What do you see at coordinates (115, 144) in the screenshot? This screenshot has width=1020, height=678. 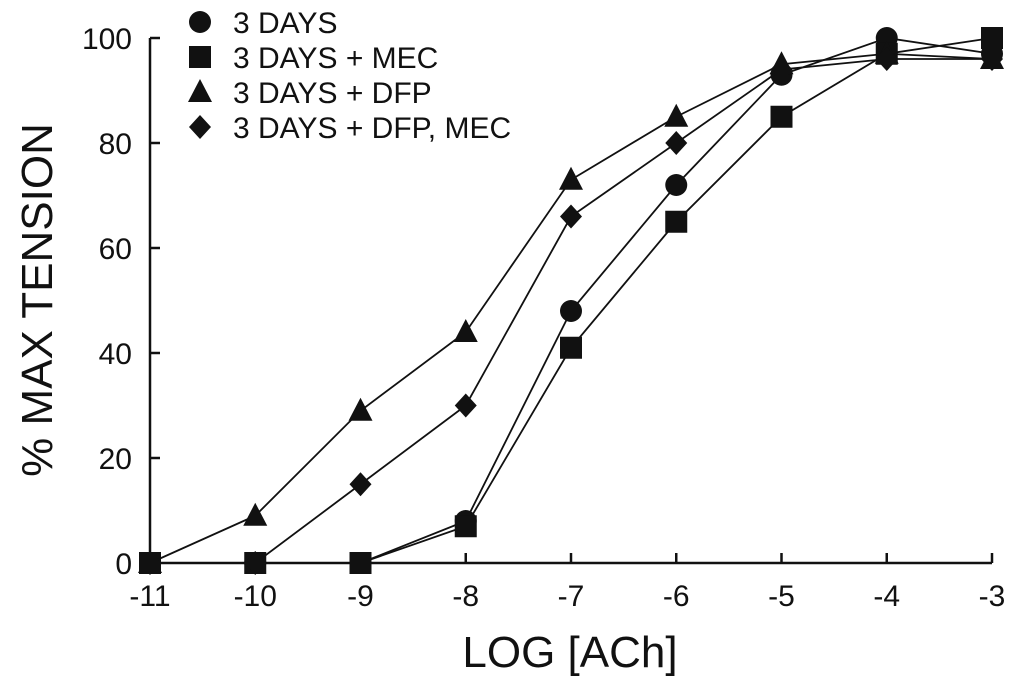 I see `y-tick-label: 80` at bounding box center [115, 144].